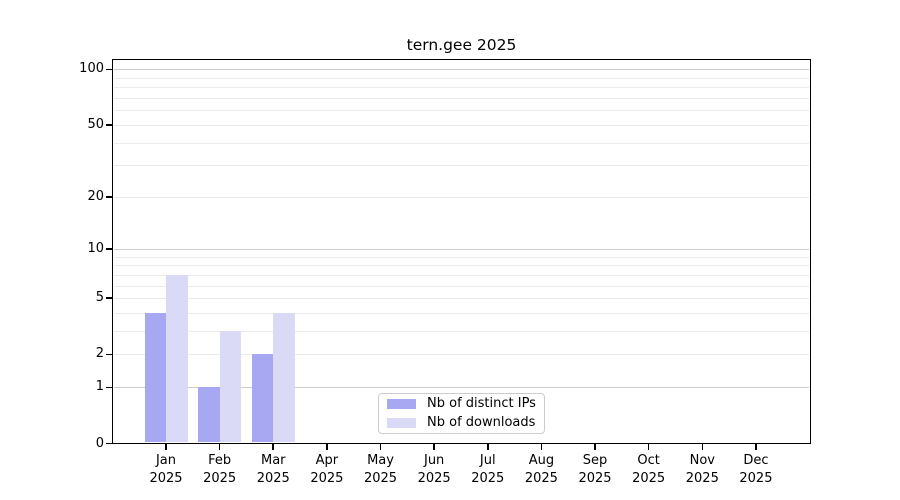 The height and width of the screenshot is (500, 900). Describe the element at coordinates (702, 469) in the screenshot. I see `x-tick-label: Nov 2025` at that location.